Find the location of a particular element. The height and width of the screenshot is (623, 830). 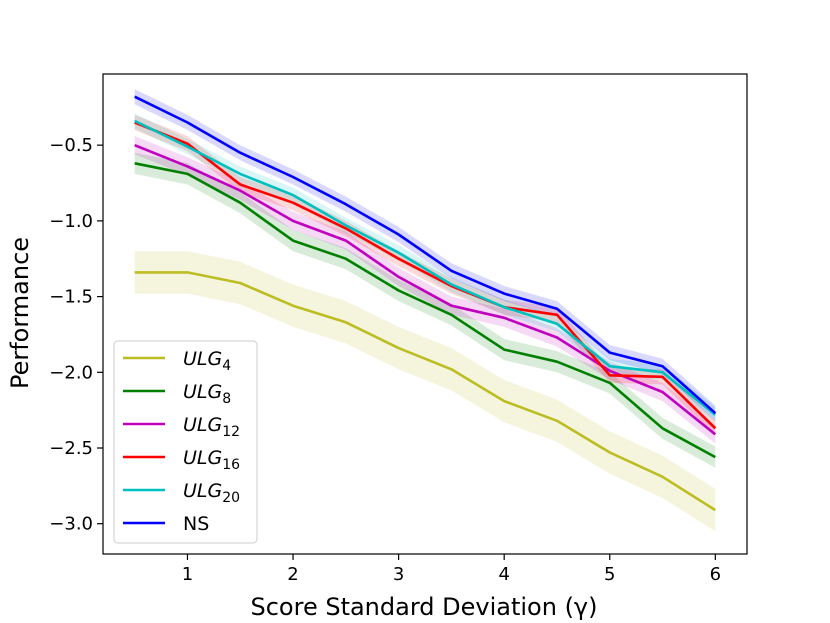

y-axis-label: Performance is located at coordinates (20, 313).